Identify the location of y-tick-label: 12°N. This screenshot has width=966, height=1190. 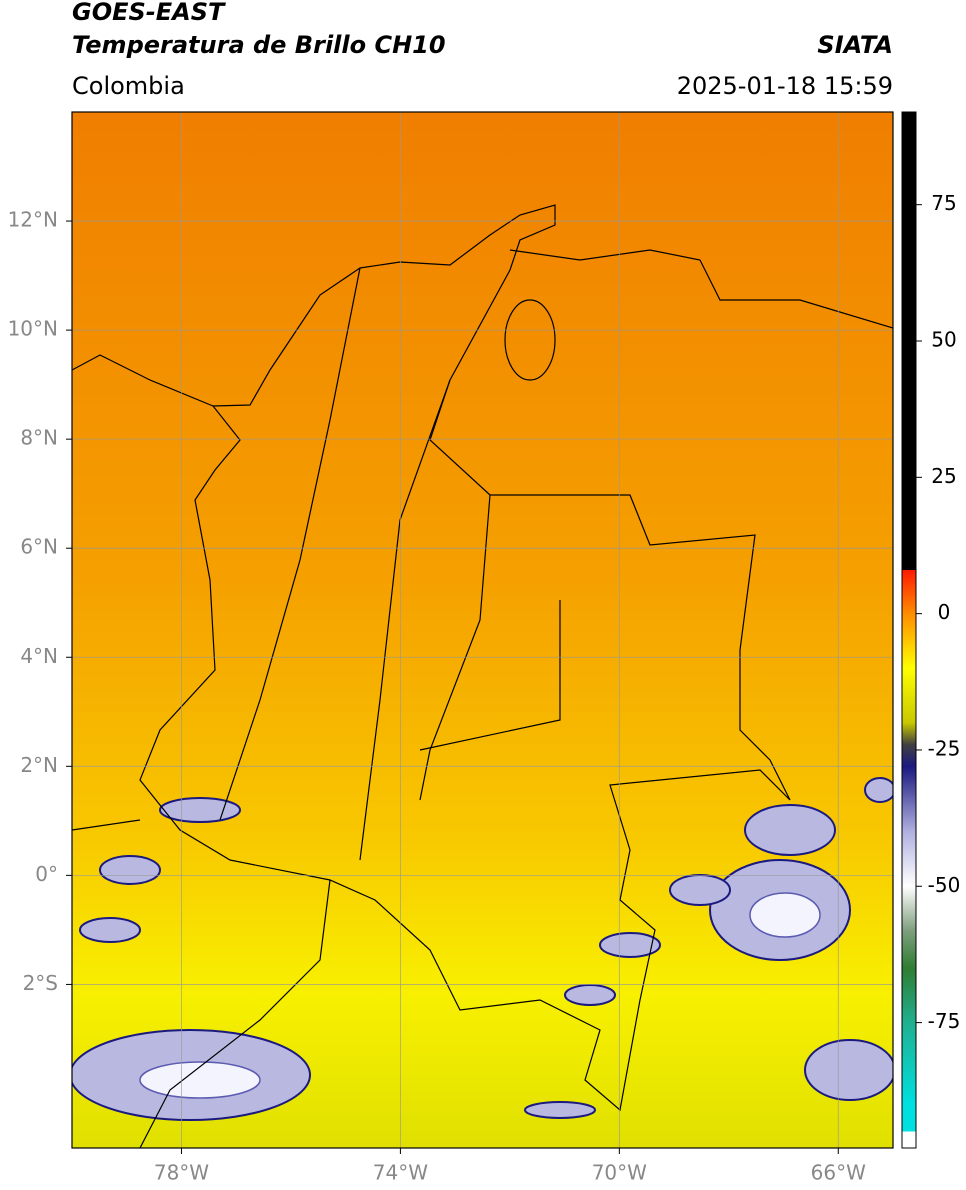
(33, 220).